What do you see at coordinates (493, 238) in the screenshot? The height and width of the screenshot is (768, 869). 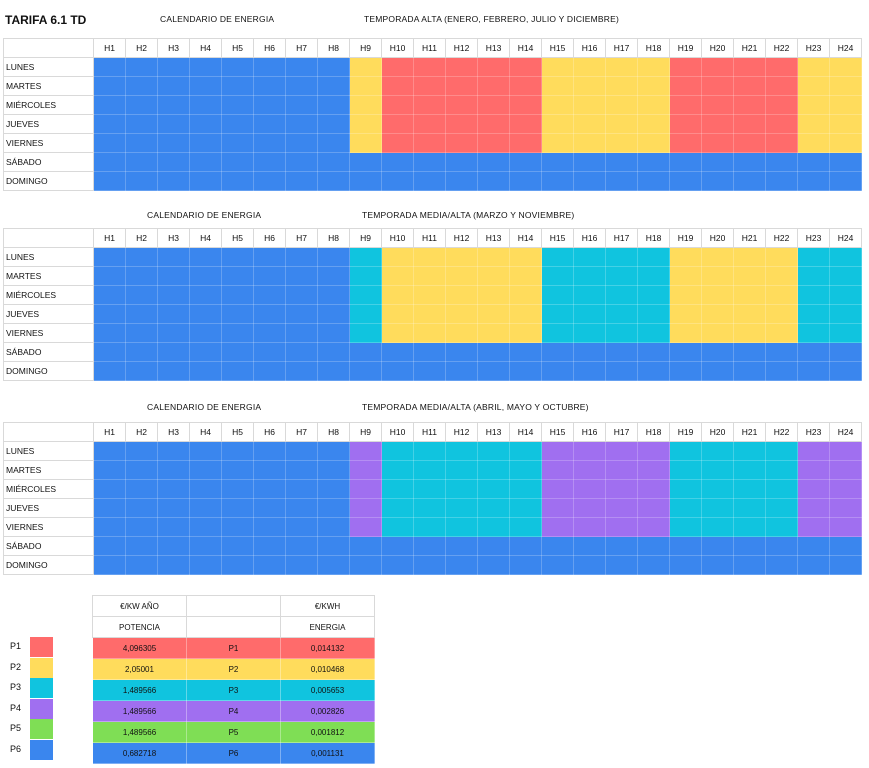 I see `hour-header: H13` at bounding box center [493, 238].